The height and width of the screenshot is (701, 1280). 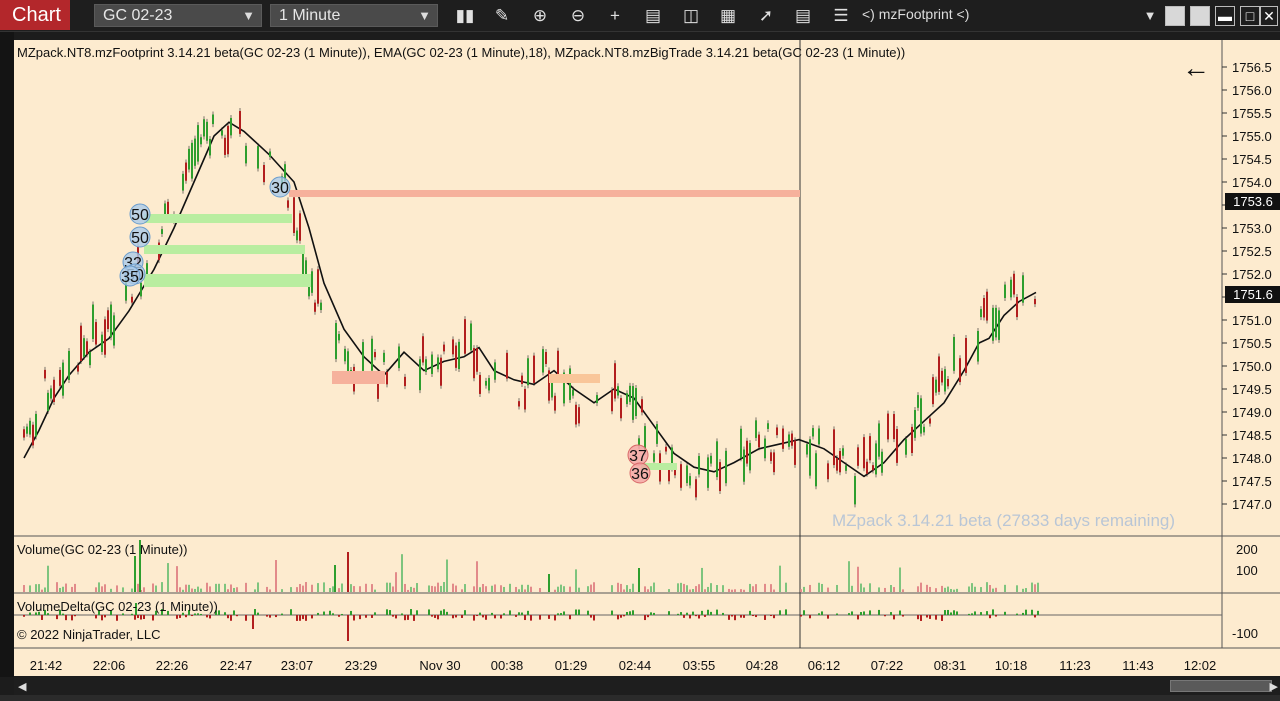 I want to click on time-tick-label: Nov 30, so click(x=439, y=665).